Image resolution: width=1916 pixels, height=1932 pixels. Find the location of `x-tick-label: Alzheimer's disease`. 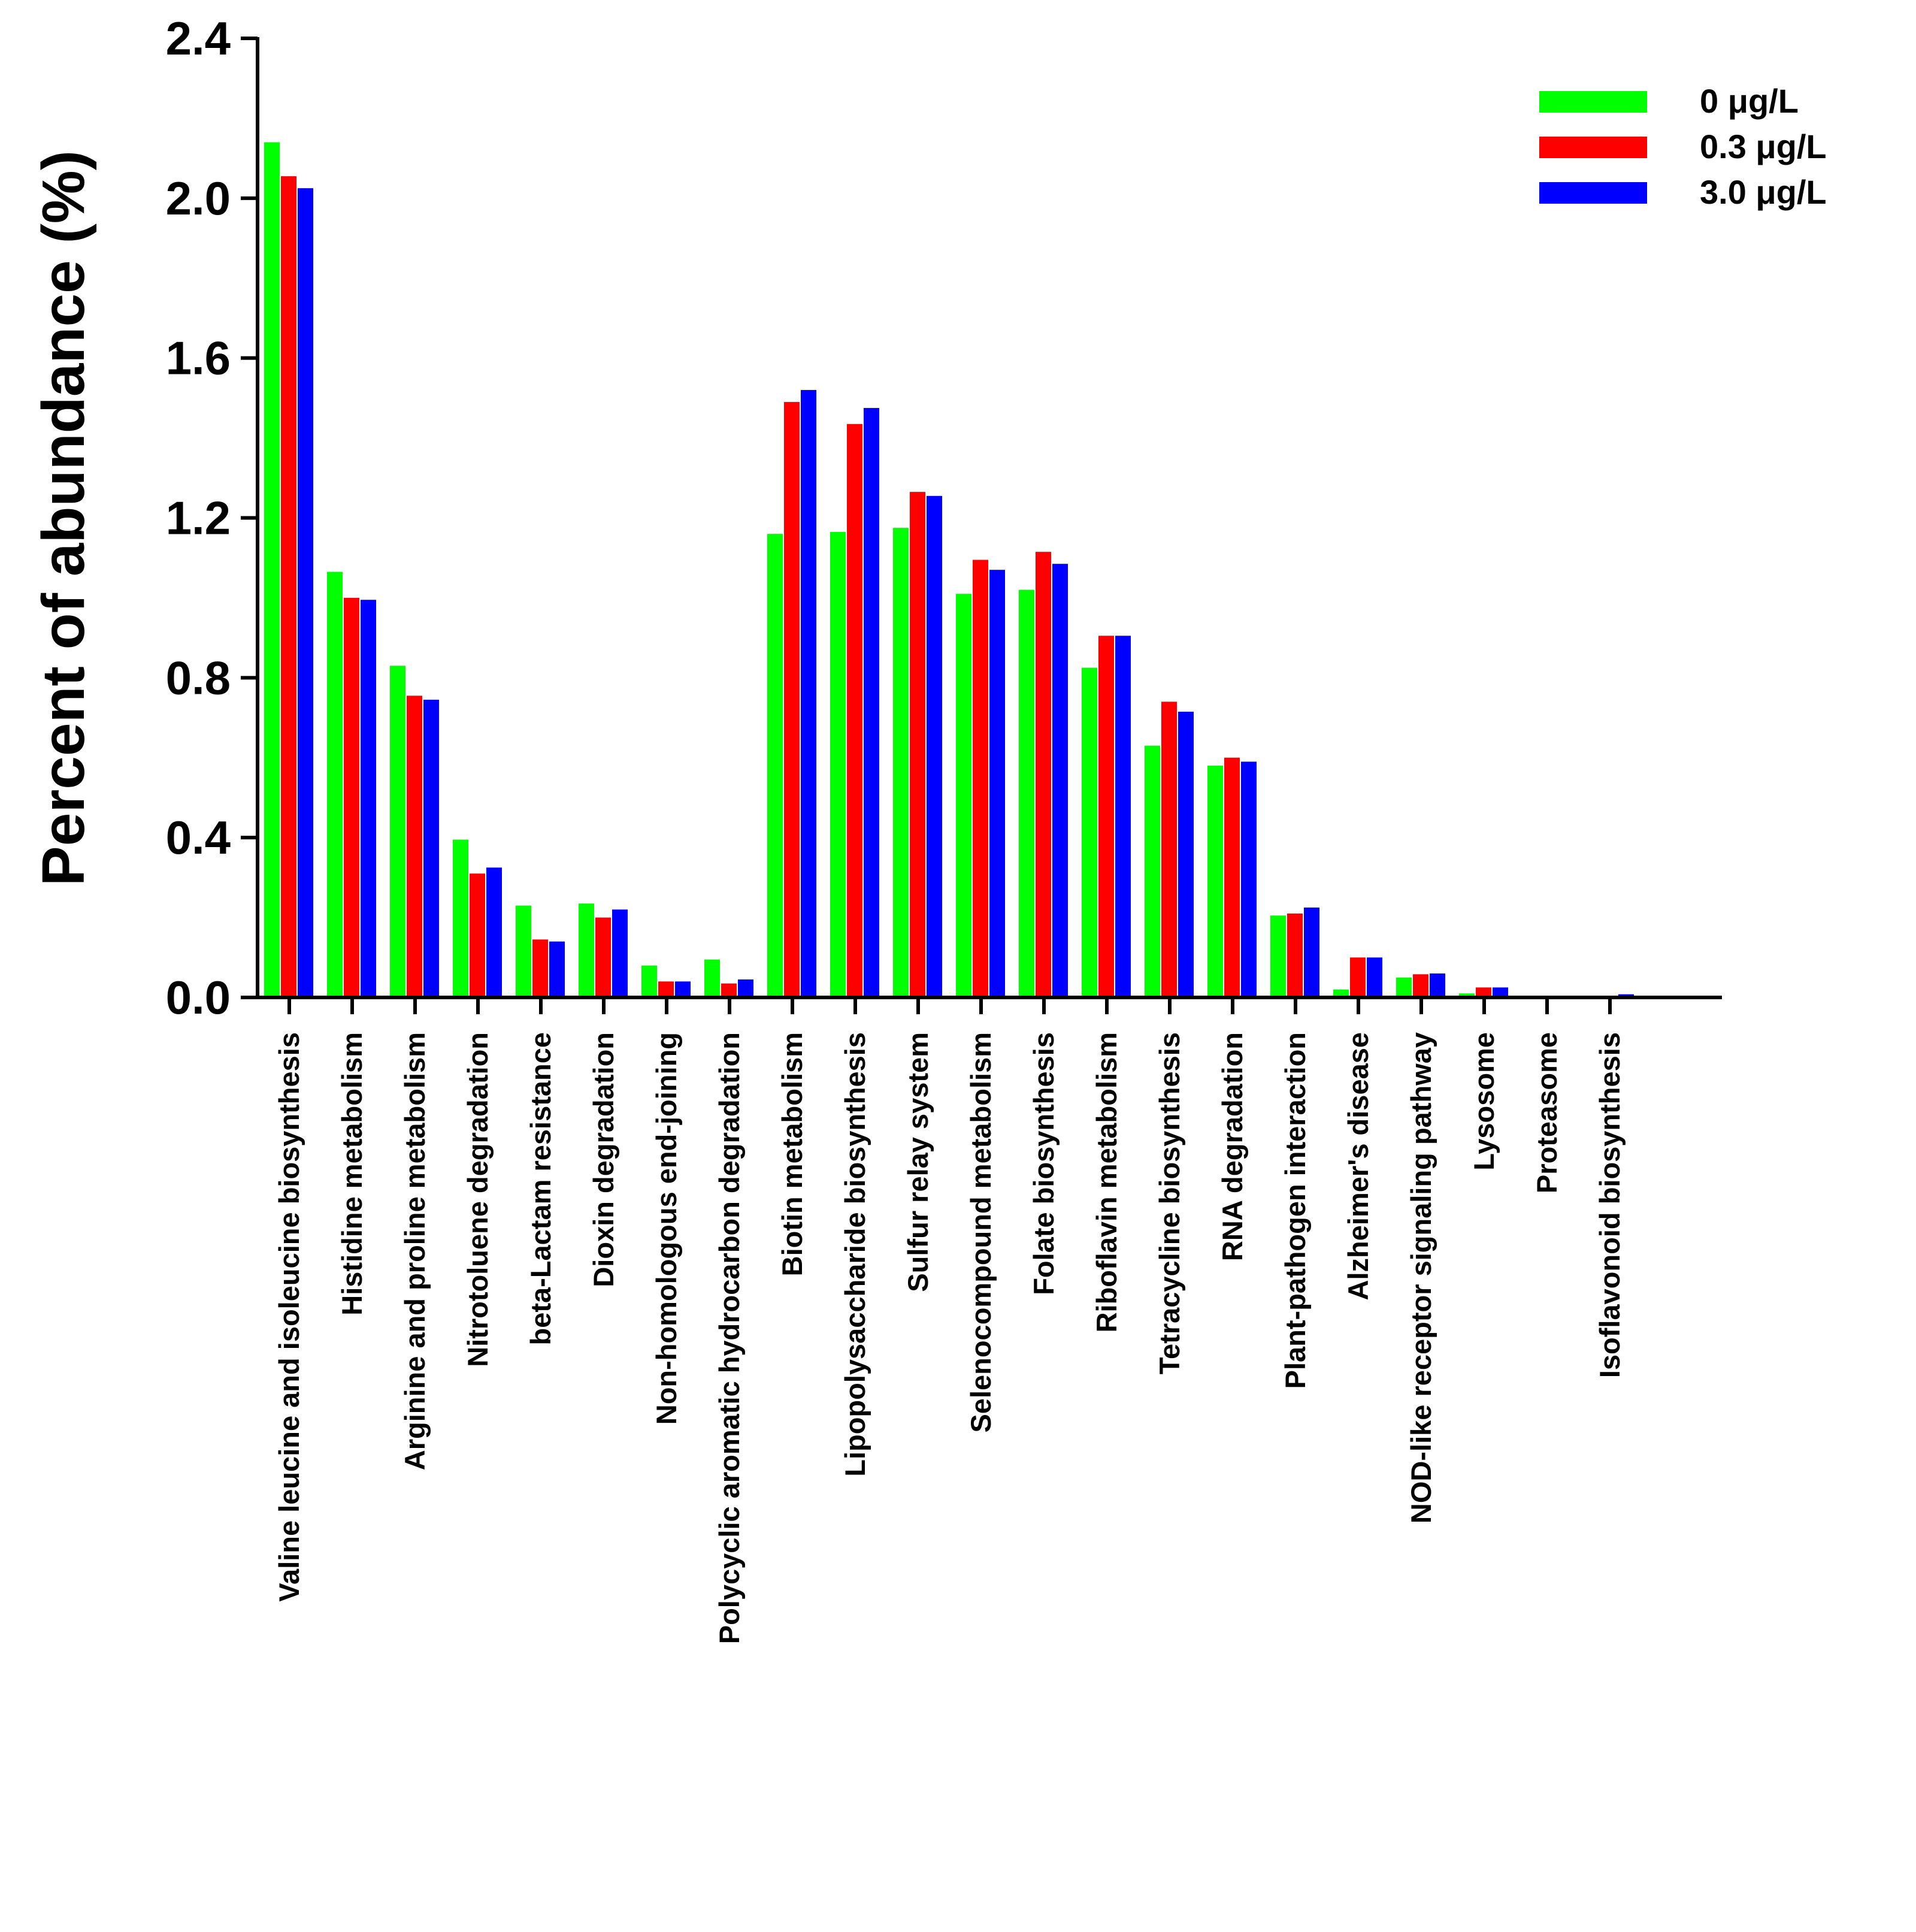

x-tick-label: Alzheimer's disease is located at coordinates (1358, 1166).